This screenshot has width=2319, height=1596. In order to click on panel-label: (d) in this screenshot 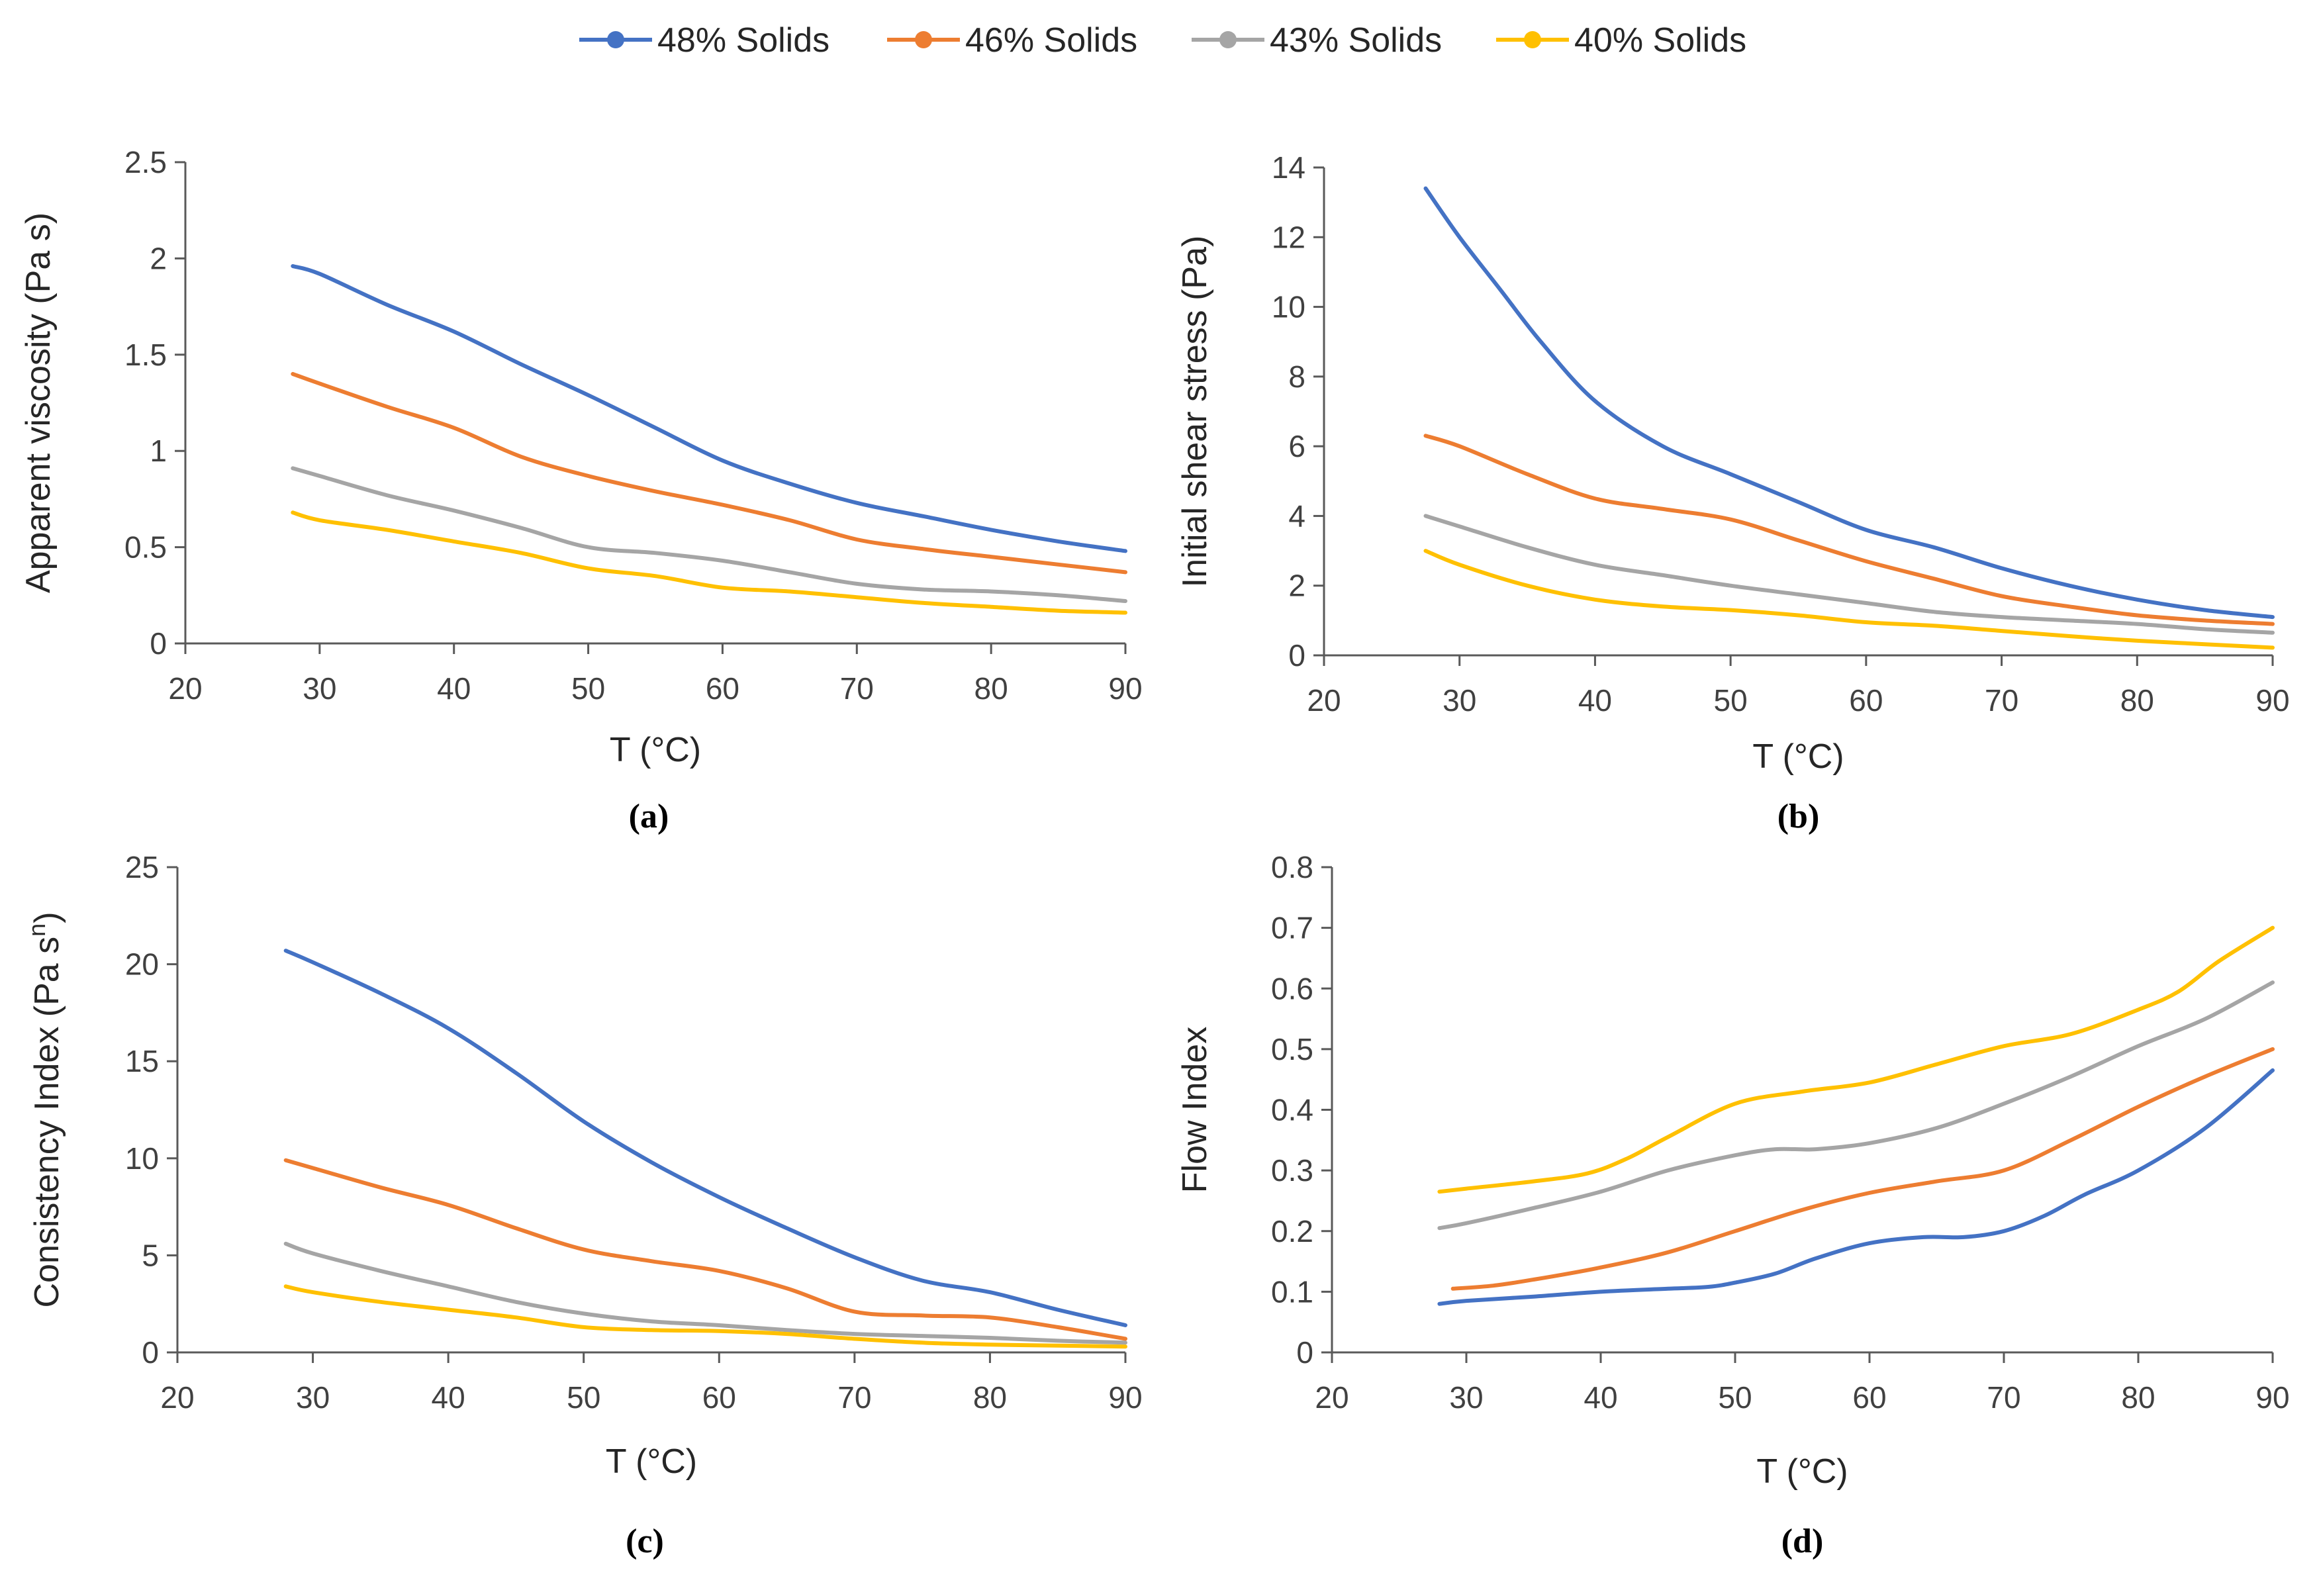, I will do `click(1802, 1541)`.